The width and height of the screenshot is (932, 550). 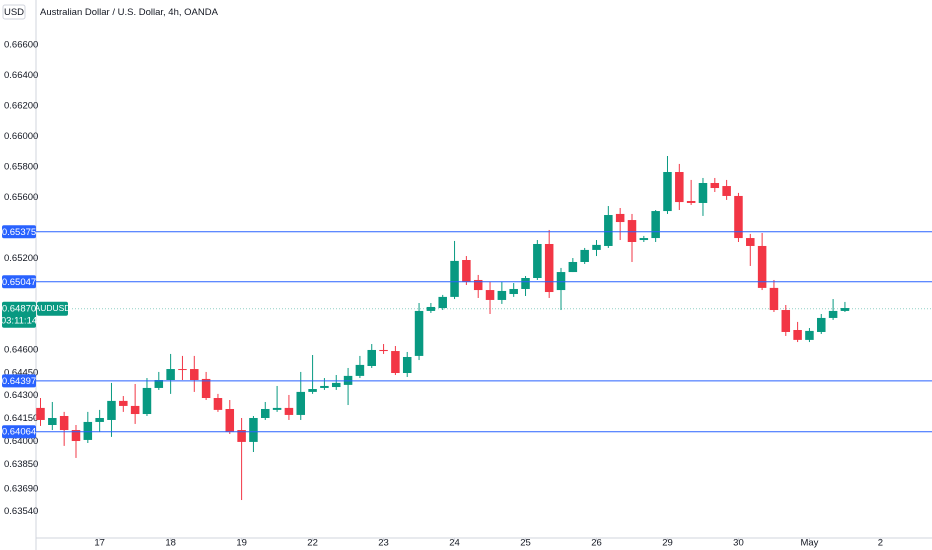 I want to click on x-tick-label: 18, so click(x=170, y=543).